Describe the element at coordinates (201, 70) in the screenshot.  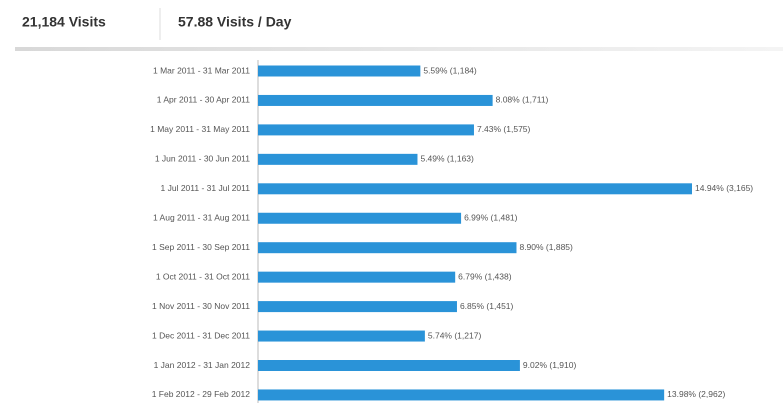
I see `category-label: 1 Mar 2011 - 31 Mar 2011` at that location.